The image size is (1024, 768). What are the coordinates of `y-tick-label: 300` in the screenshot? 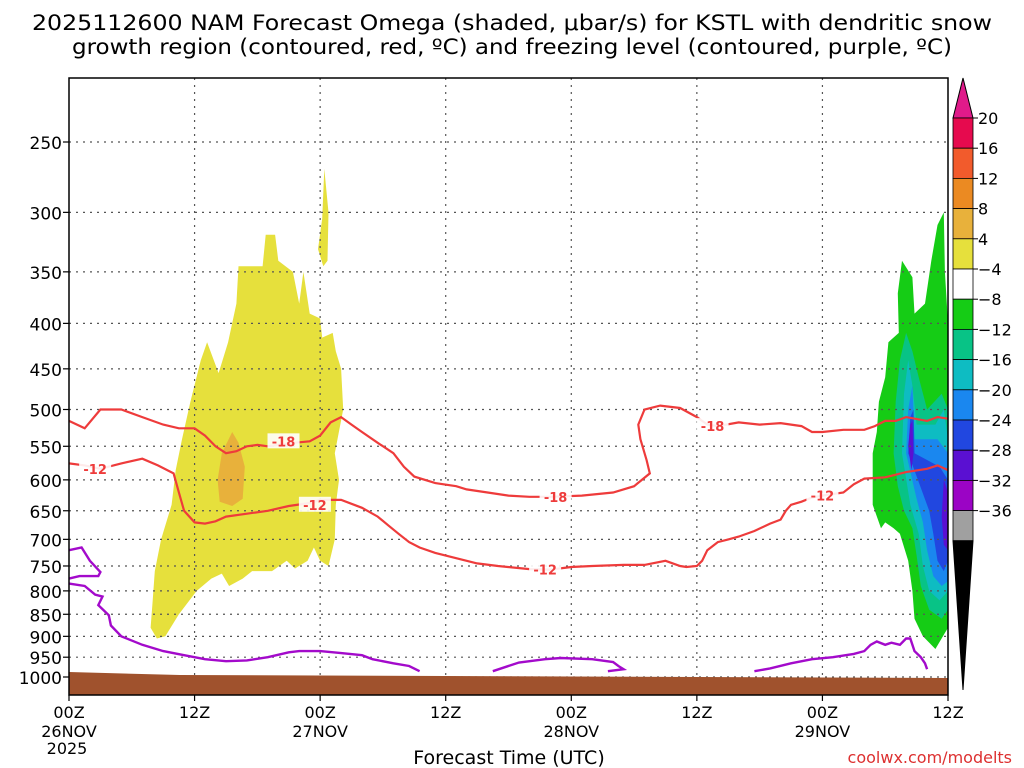 It's located at (46, 214).